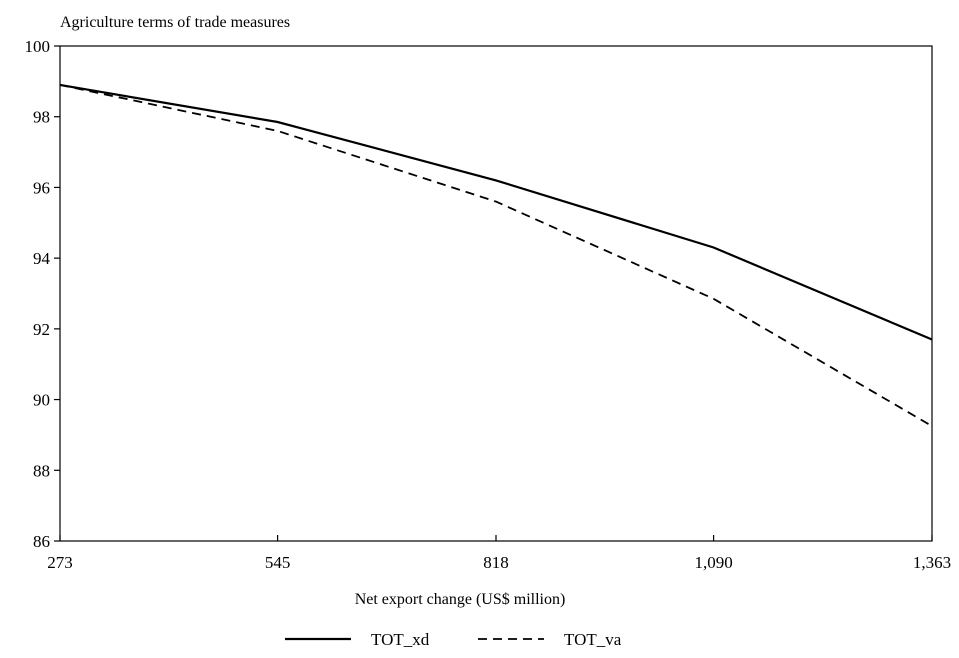  Describe the element at coordinates (713, 562) in the screenshot. I see `x-tick-label: 1,090` at that location.